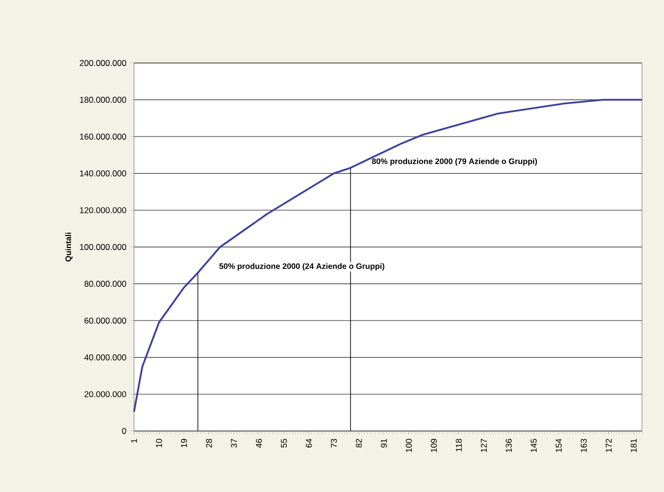  Describe the element at coordinates (105, 394) in the screenshot. I see `y-tick-label: 20.000.000` at that location.